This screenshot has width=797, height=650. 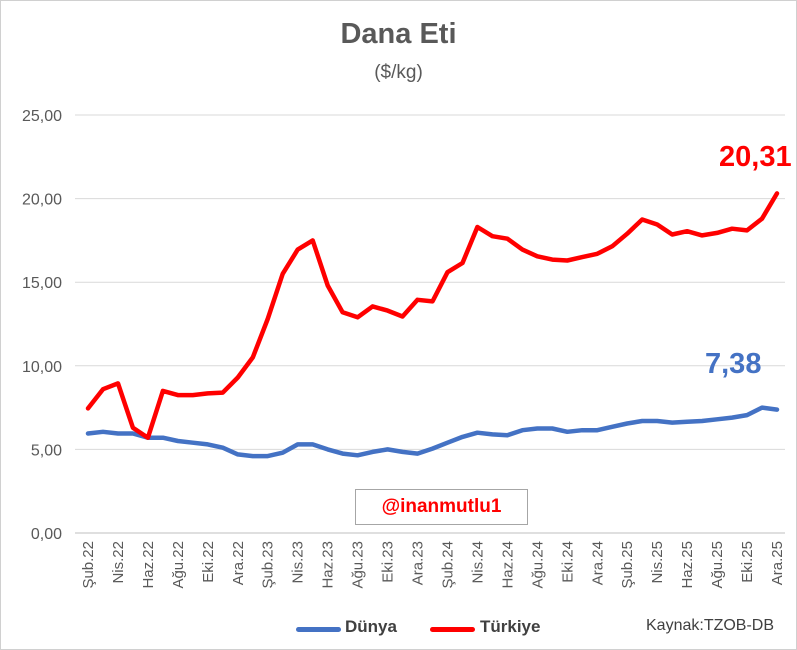 I want to click on x-tick-label: Ara.23, so click(x=418, y=563).